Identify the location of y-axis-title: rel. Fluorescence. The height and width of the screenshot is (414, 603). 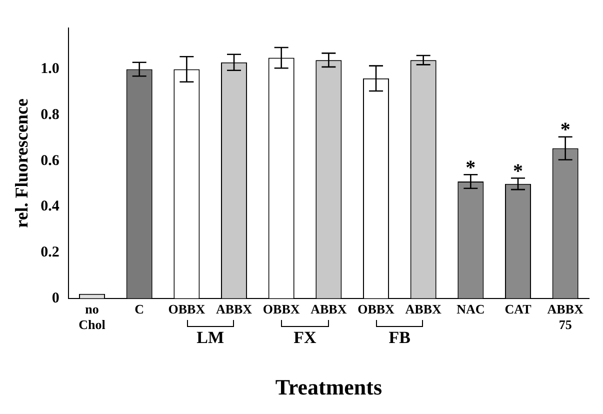
(21, 163).